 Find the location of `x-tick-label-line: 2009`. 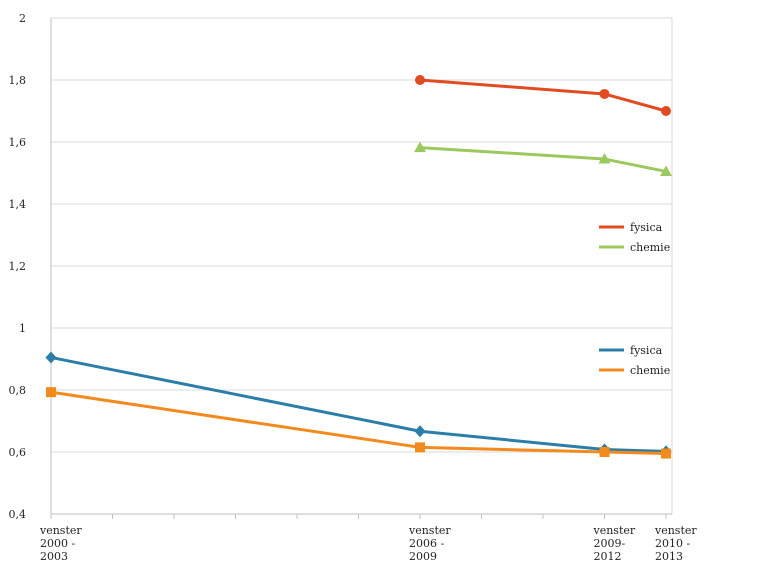

x-tick-label-line: 2009 is located at coordinates (423, 556).